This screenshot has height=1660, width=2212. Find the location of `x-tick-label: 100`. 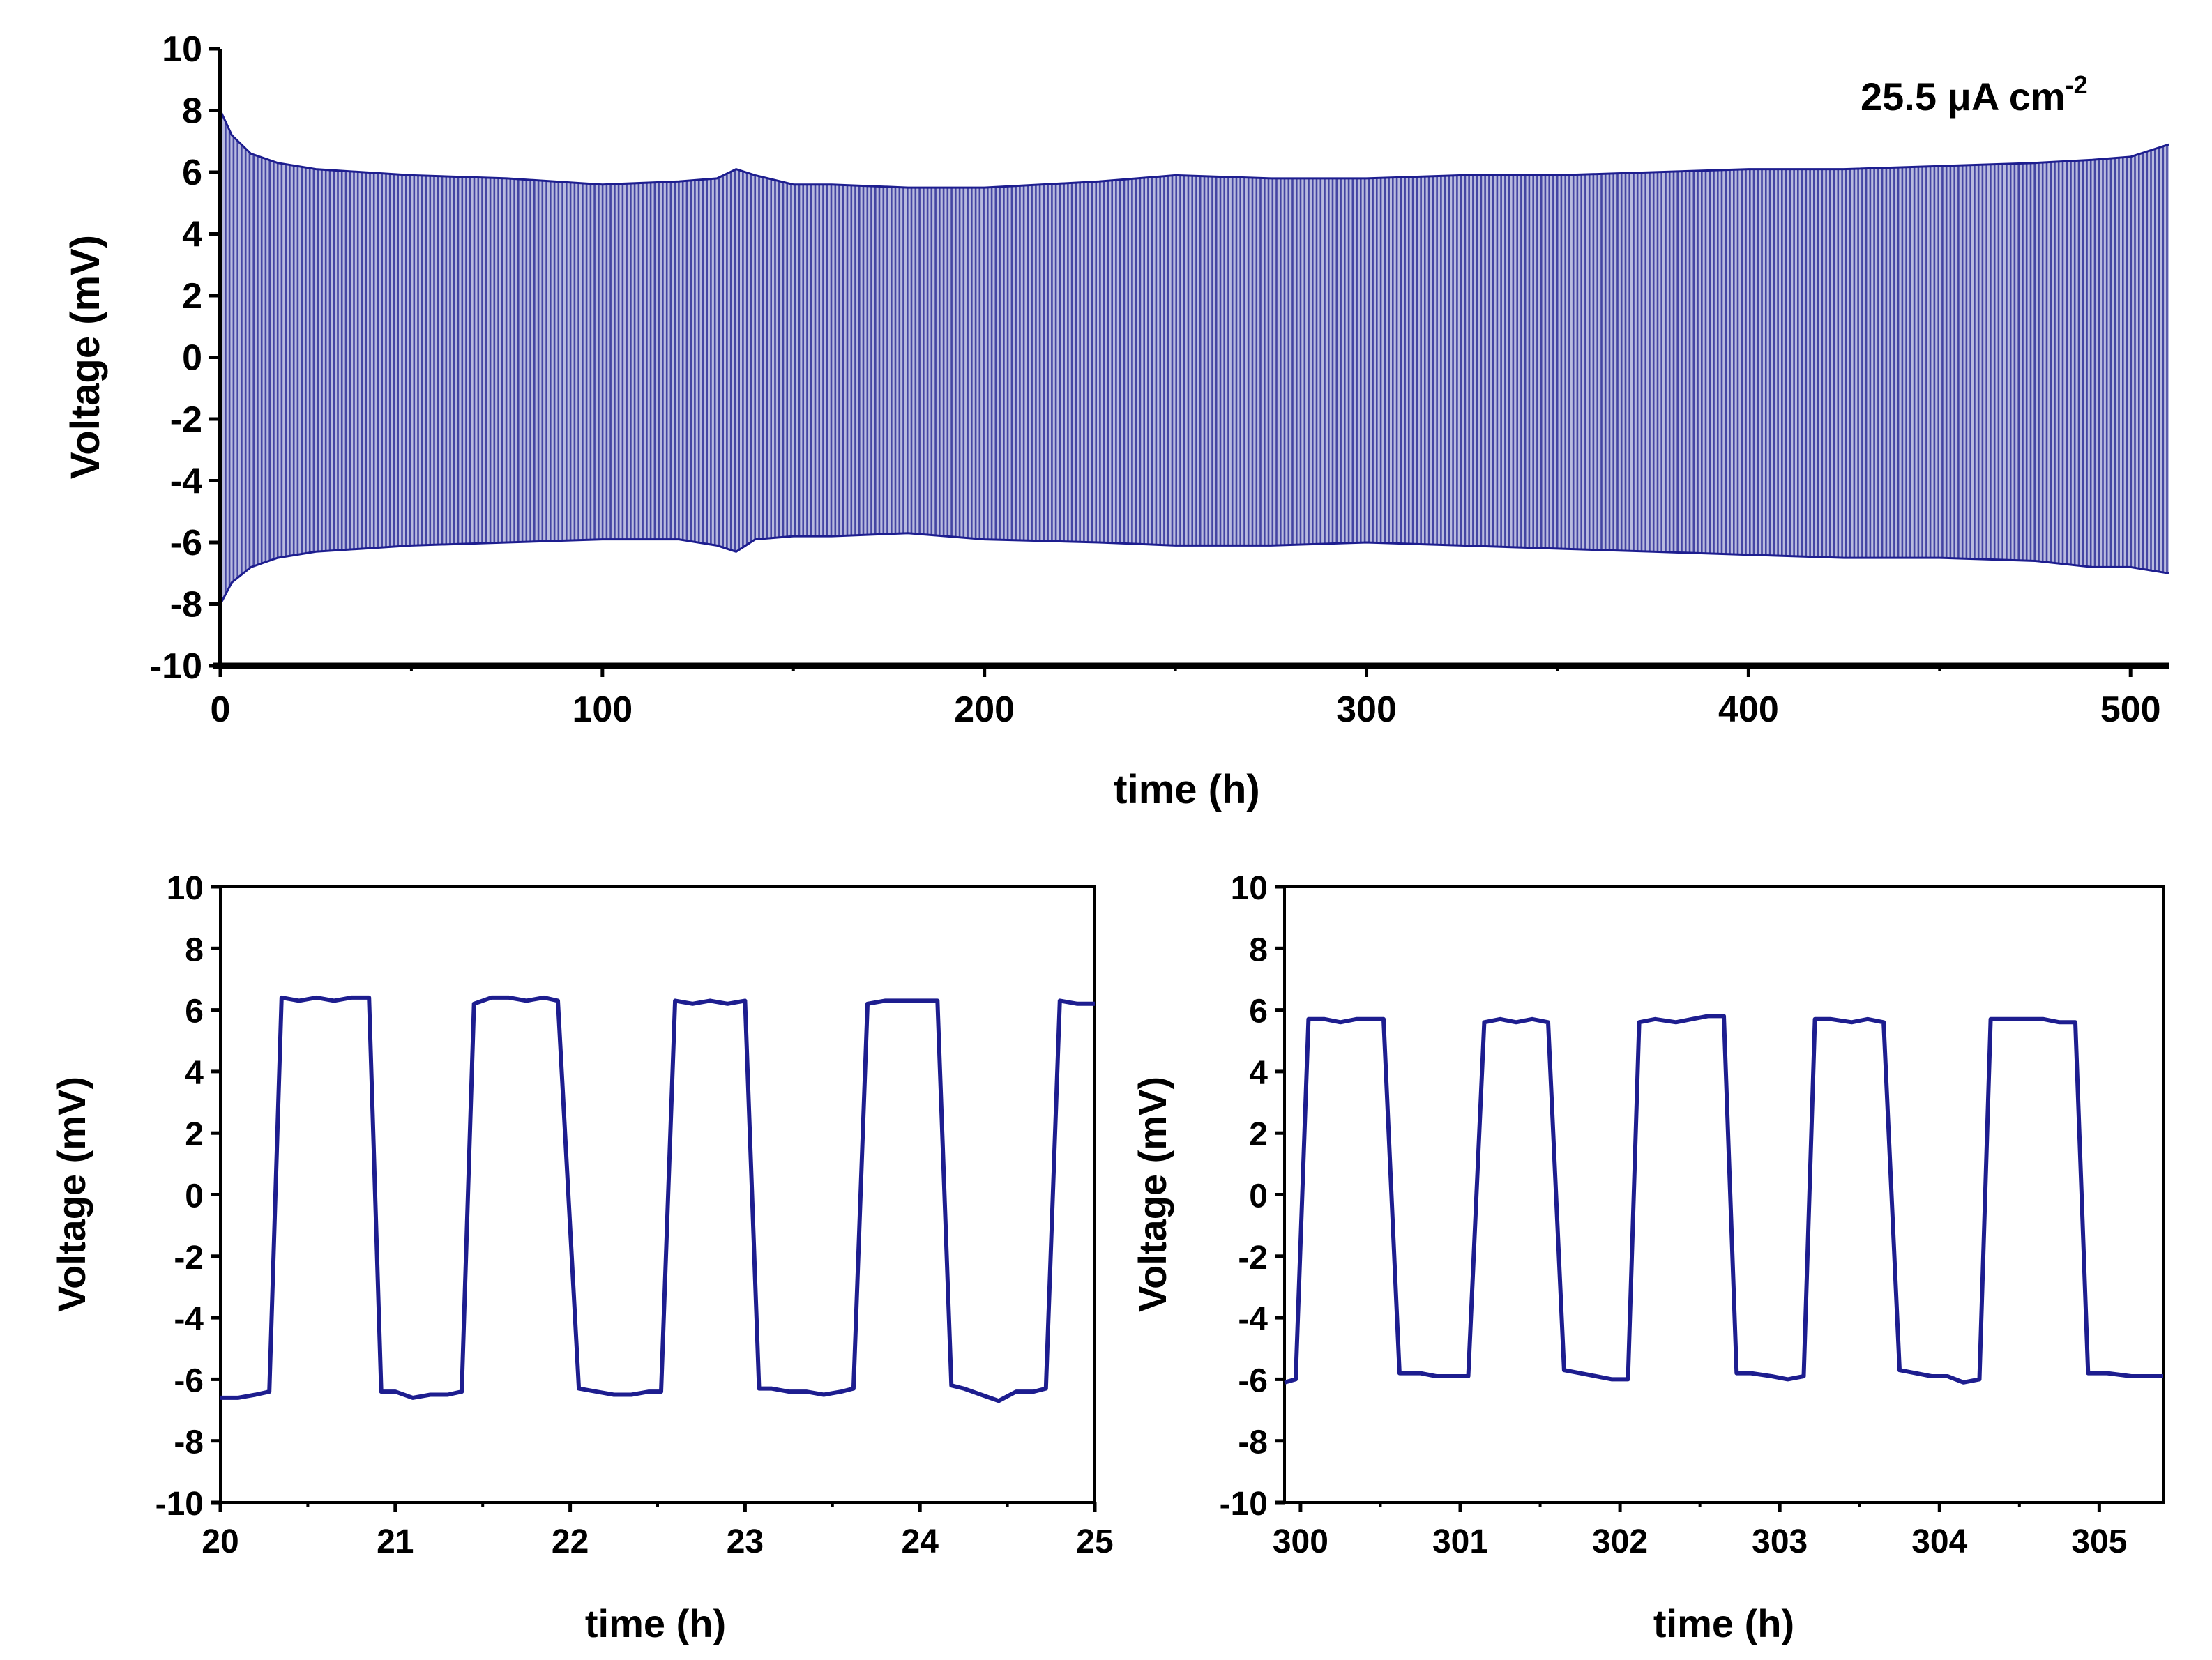

x-tick-label: 100 is located at coordinates (602, 710).